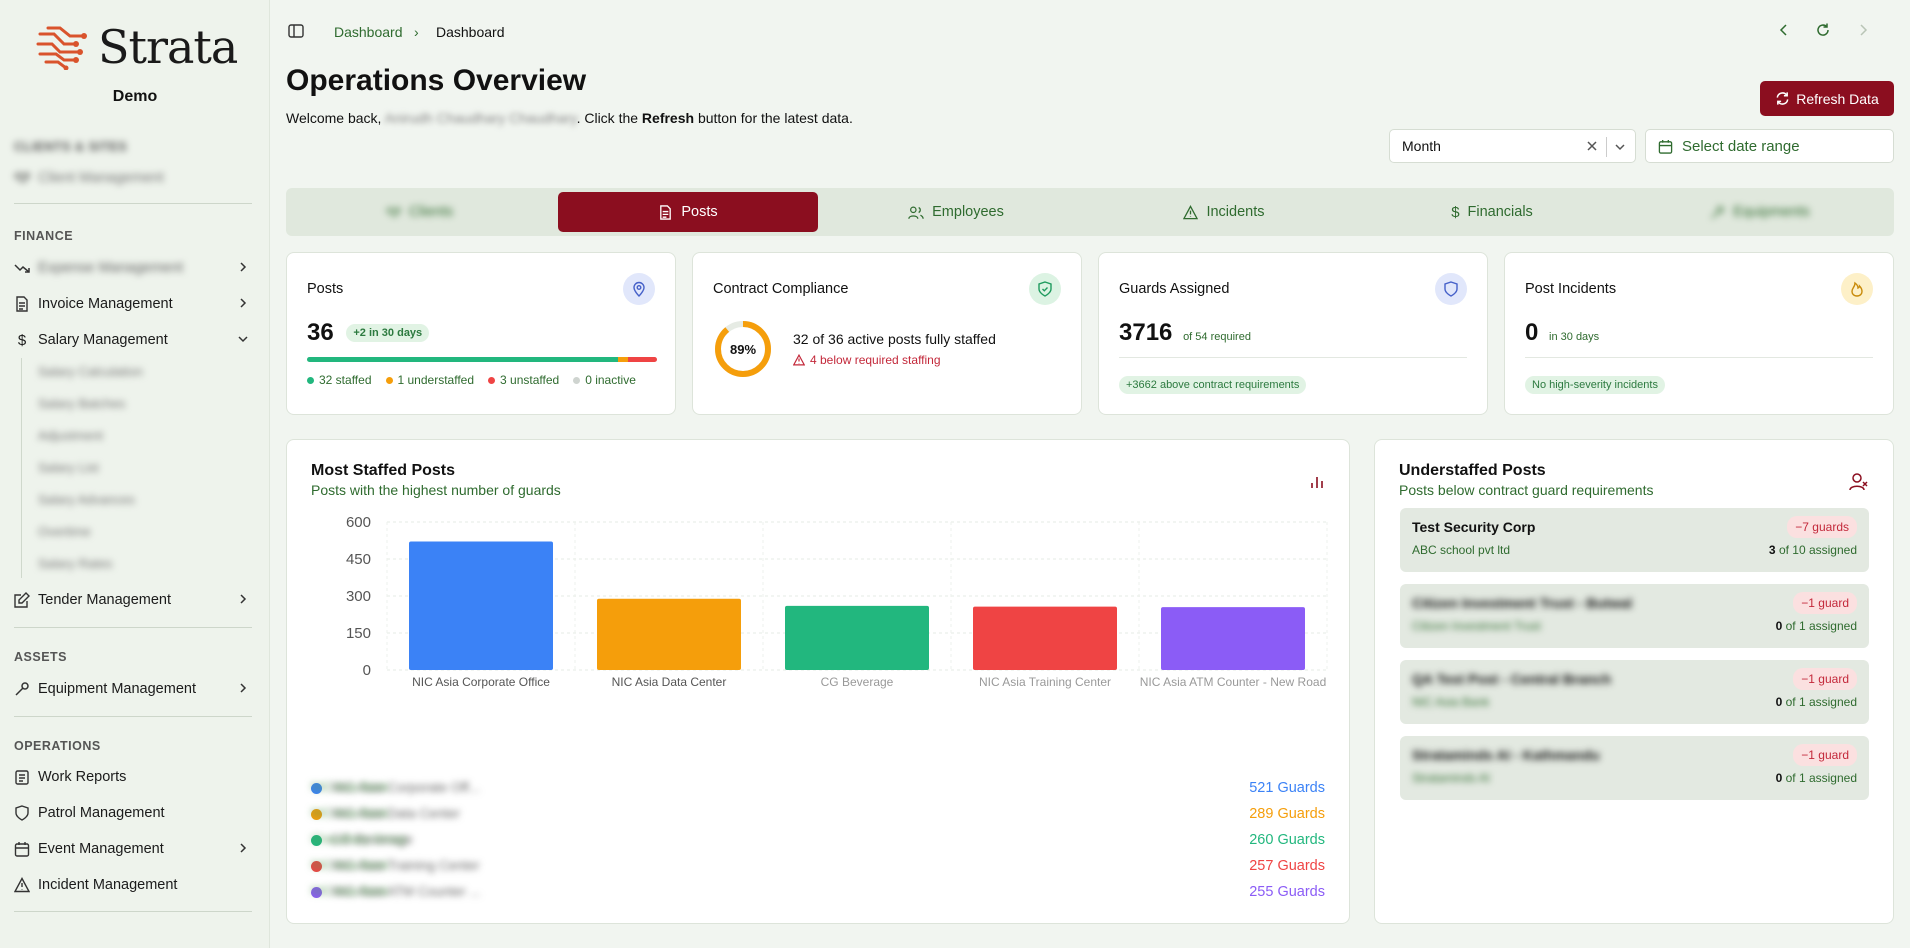 The image size is (1910, 948). I want to click on sidebar-subitem: Overtime, so click(64, 531).